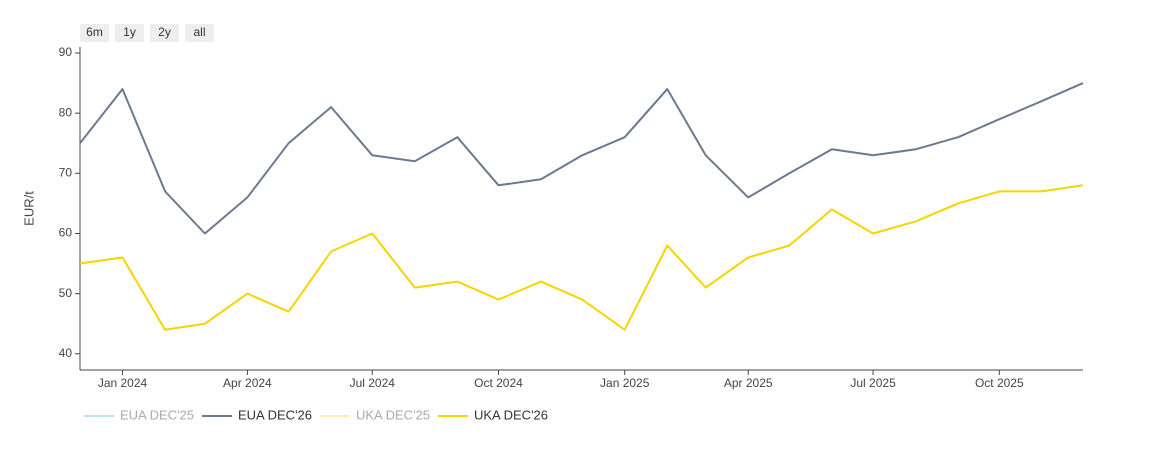 This screenshot has width=1163, height=455. What do you see at coordinates (66, 172) in the screenshot?
I see `y-tick-label: 70` at bounding box center [66, 172].